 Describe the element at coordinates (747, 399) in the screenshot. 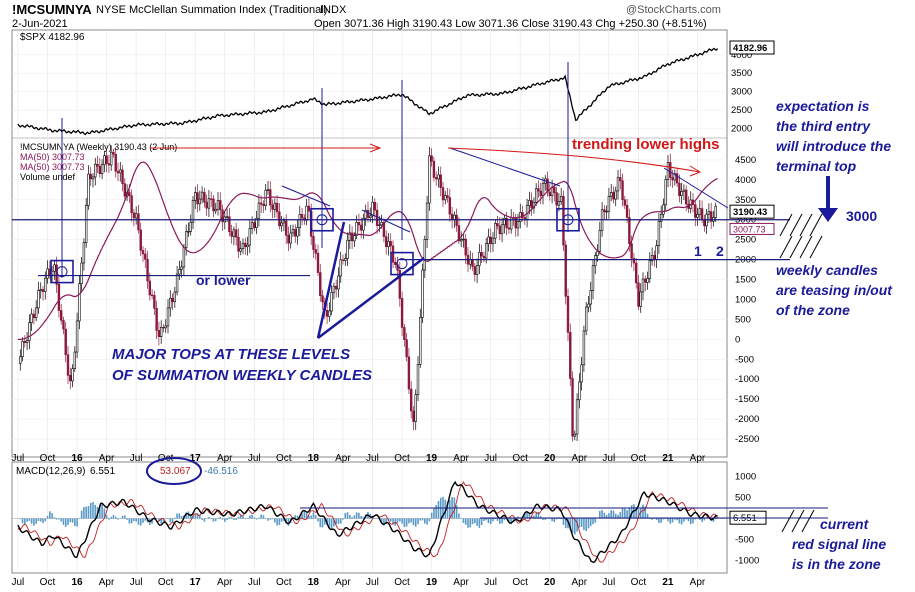

I see `sum-y-tick: -1500` at that location.